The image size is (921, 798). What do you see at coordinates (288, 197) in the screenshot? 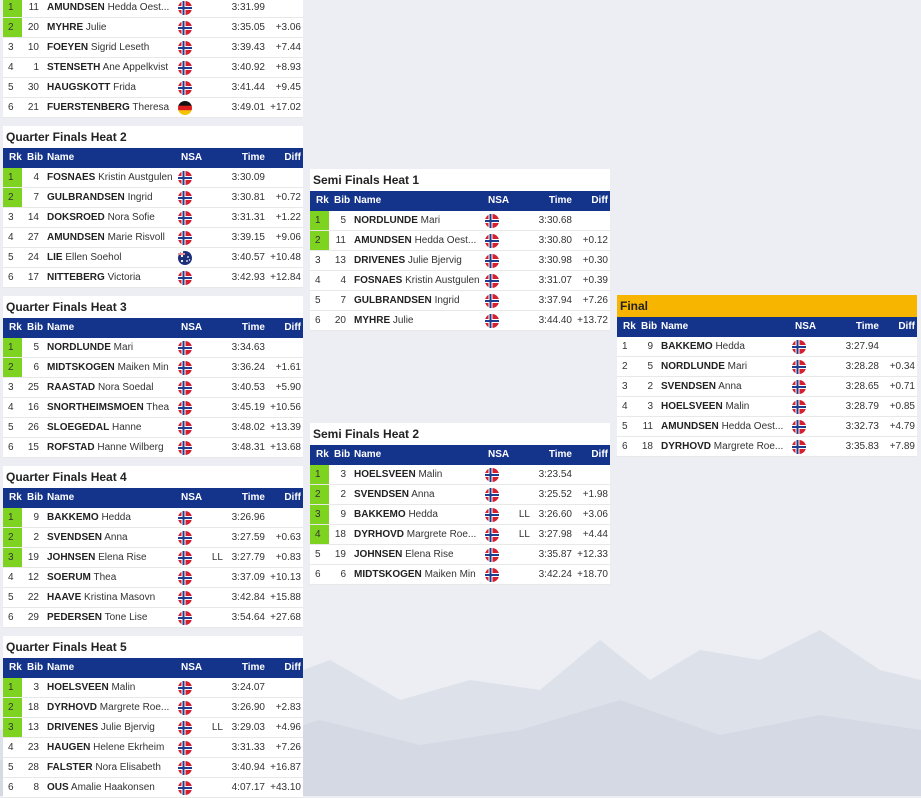
I see `time-diff: +0.72` at bounding box center [288, 197].